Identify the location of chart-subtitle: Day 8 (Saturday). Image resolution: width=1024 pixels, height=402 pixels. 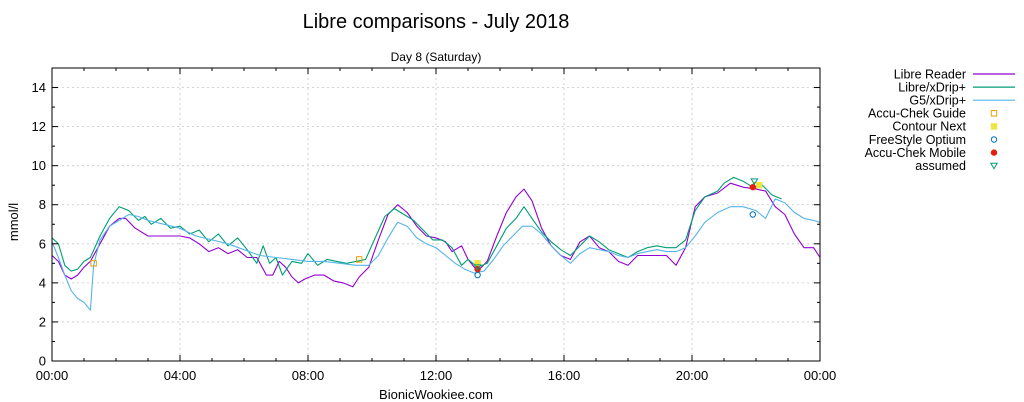
(436, 57).